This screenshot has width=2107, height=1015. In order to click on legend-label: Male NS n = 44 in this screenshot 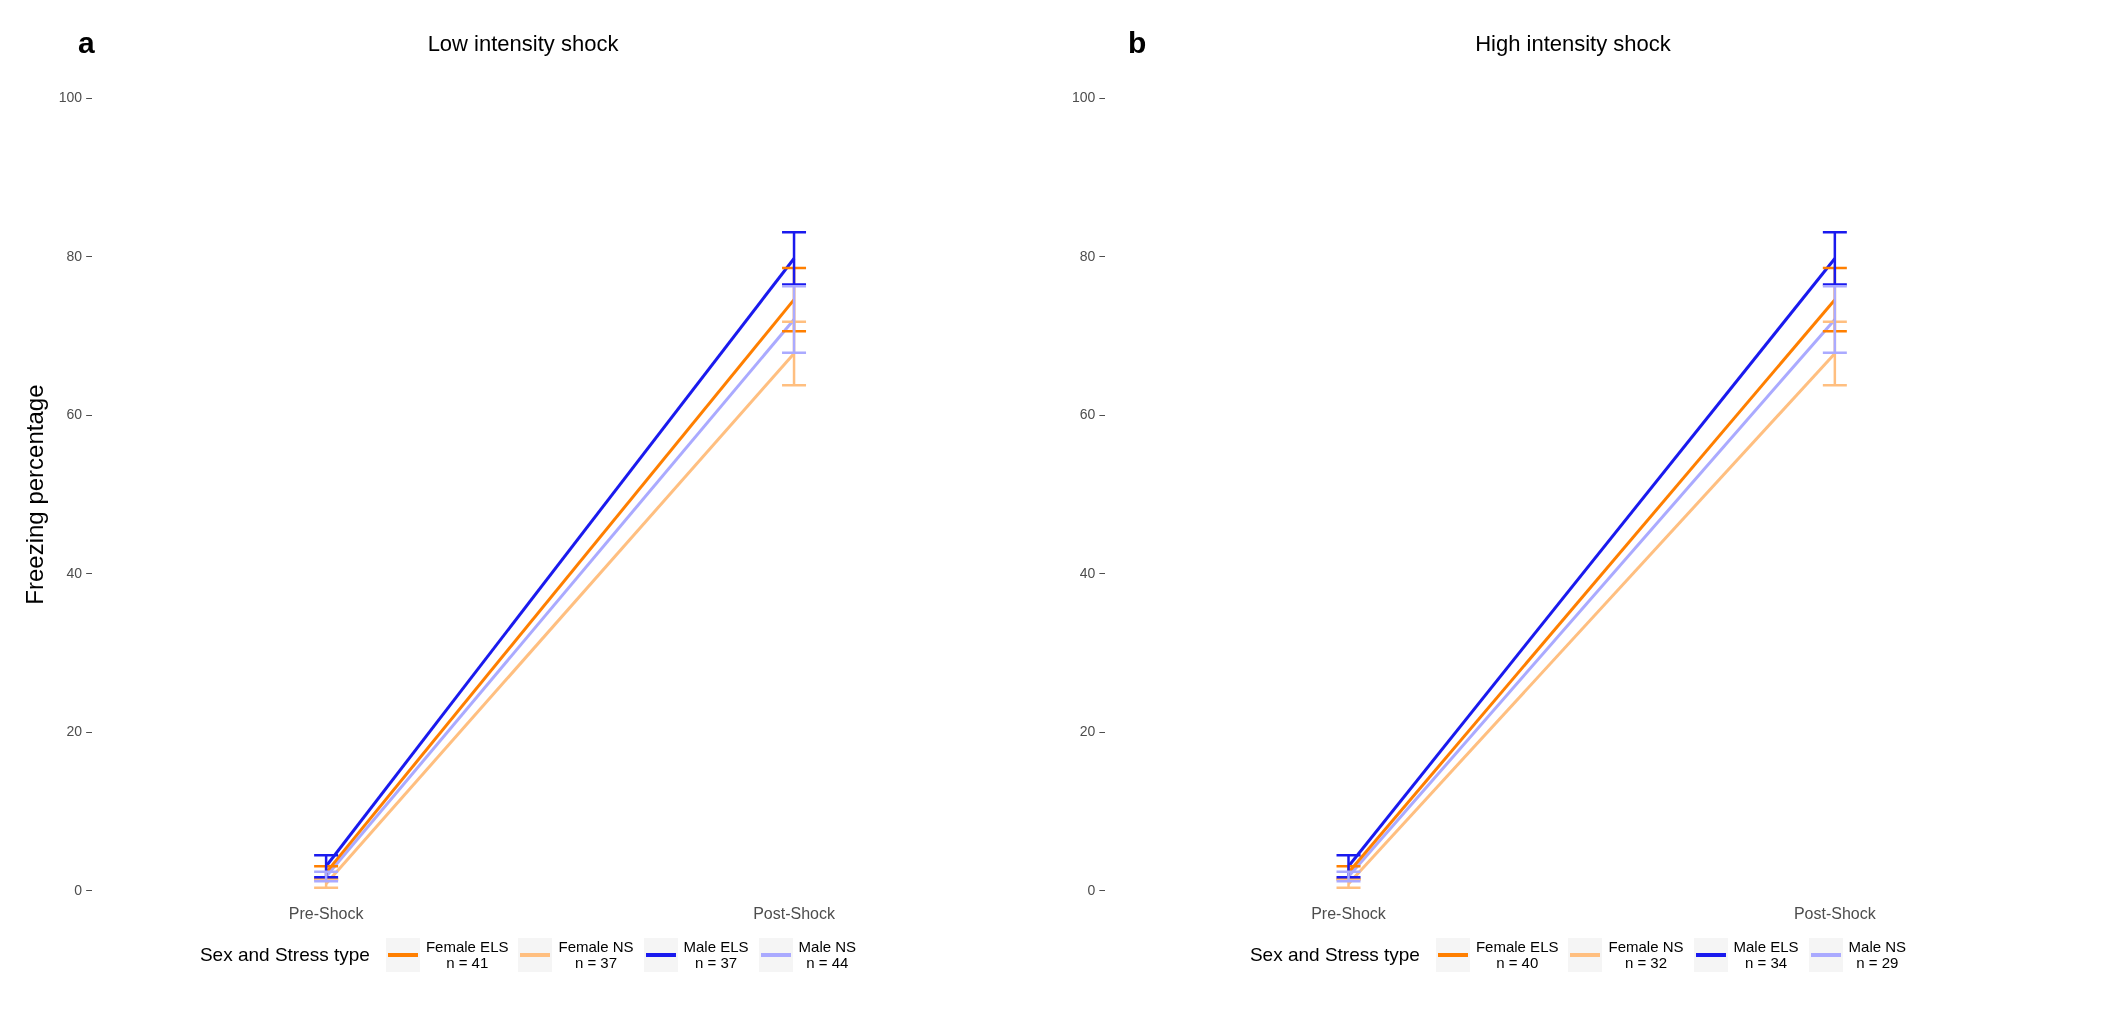, I will do `click(827, 954)`.